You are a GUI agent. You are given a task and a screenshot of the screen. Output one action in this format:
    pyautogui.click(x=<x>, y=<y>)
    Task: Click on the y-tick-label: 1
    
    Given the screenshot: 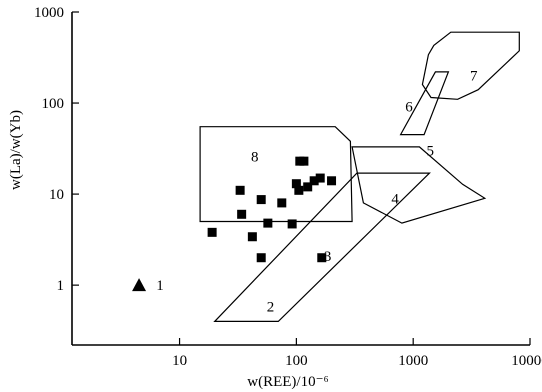 What is the action you would take?
    pyautogui.click(x=61, y=286)
    